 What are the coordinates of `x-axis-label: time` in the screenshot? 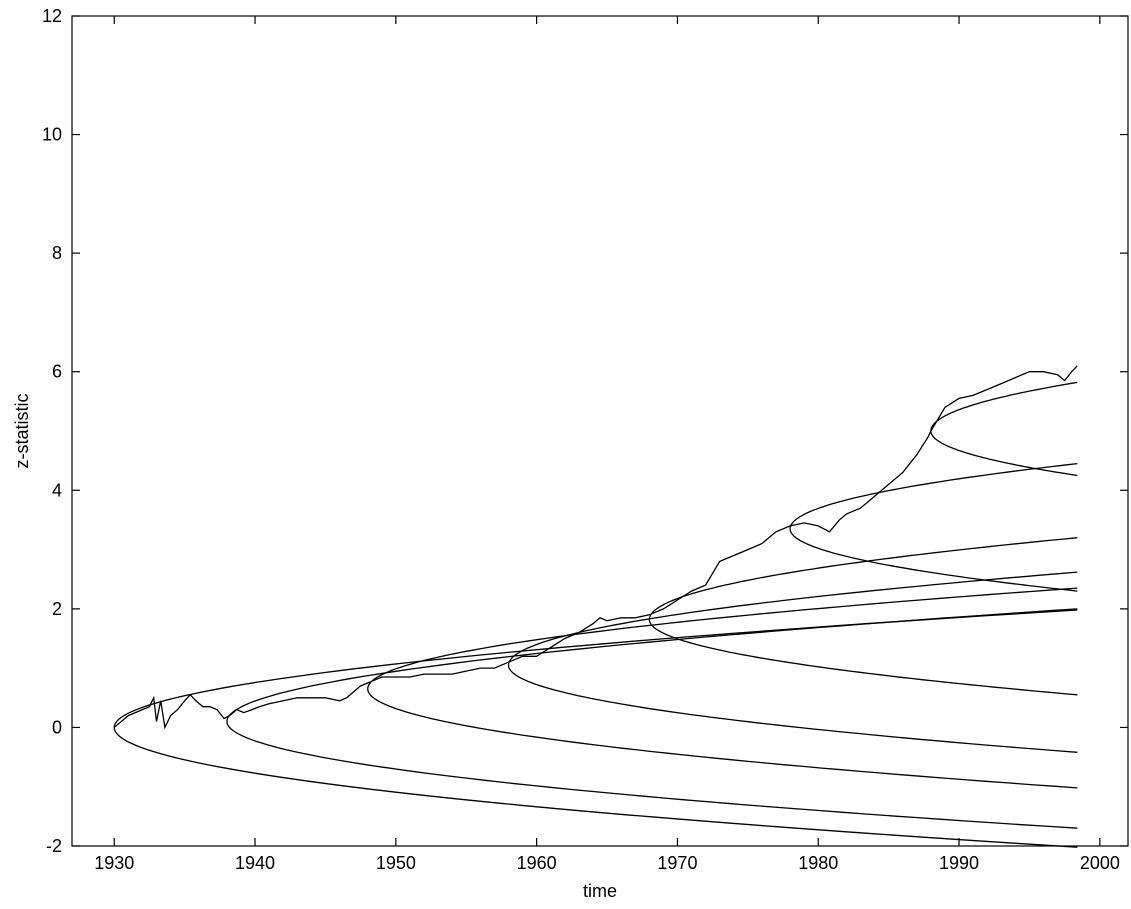 It's located at (600, 891).